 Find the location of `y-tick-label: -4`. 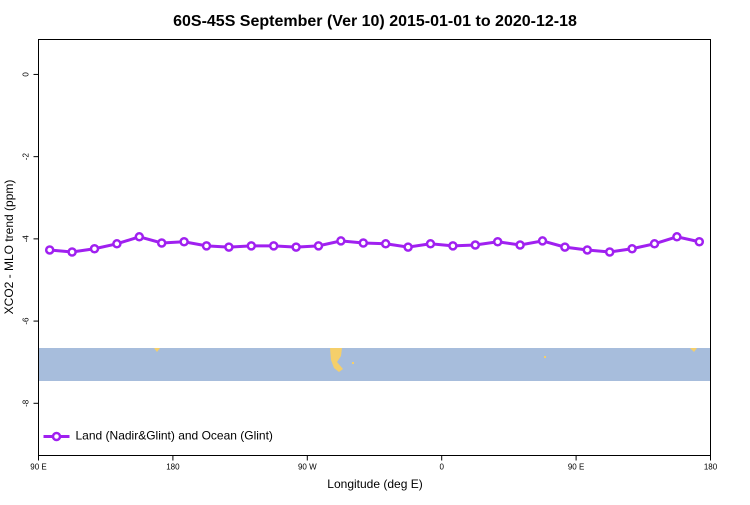

y-tick-label: -4 is located at coordinates (26, 239).